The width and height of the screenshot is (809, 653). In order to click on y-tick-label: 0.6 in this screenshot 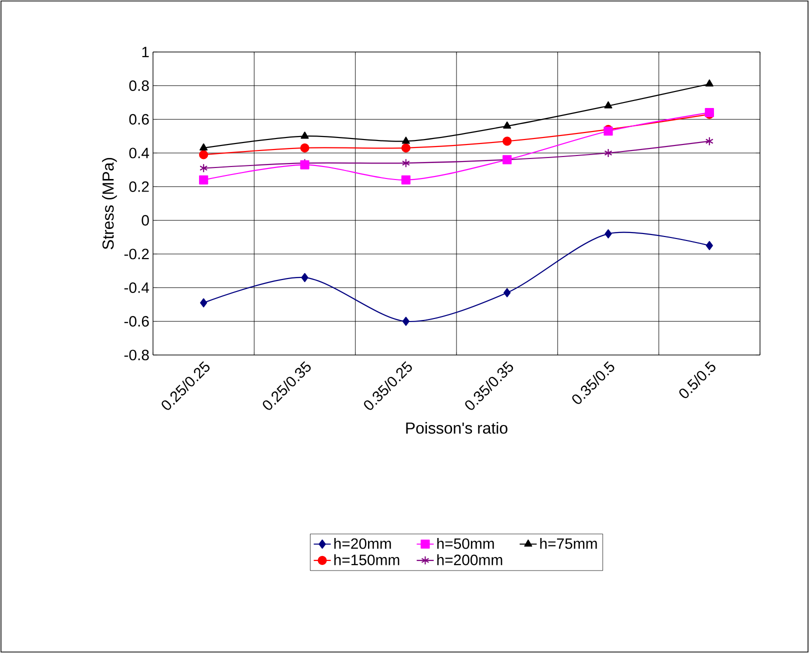, I will do `click(139, 119)`.